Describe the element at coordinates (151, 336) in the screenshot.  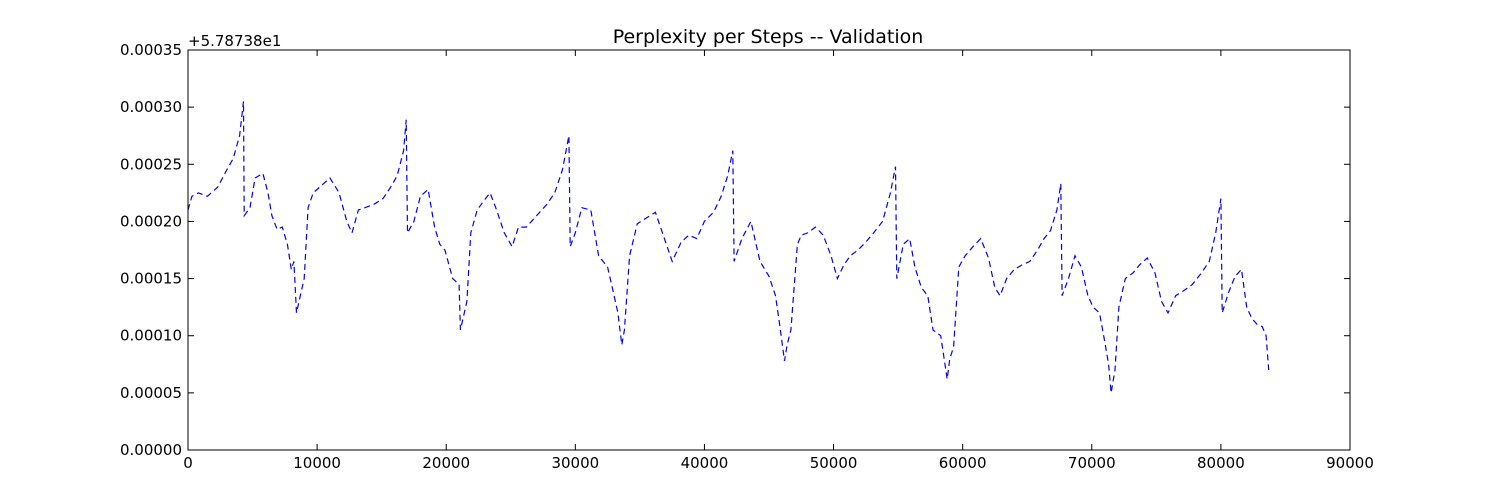
I see `y-tick-label: 0.00010` at that location.